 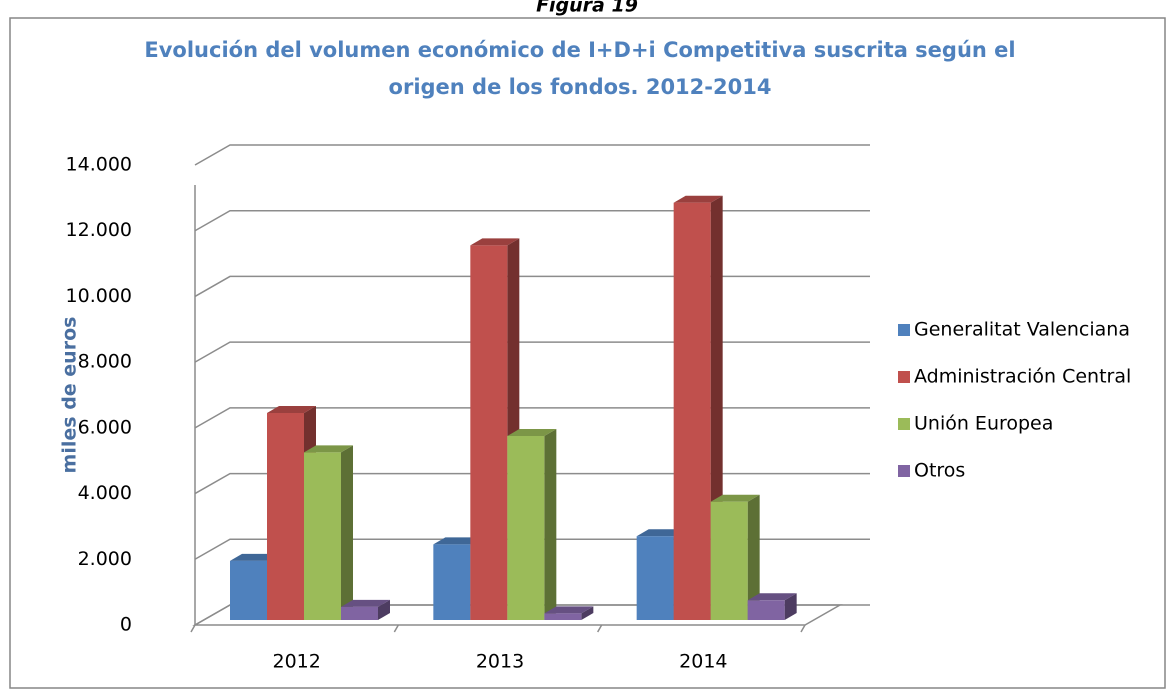 What do you see at coordinates (99, 296) in the screenshot?
I see `y-tick-label: 10.000` at bounding box center [99, 296].